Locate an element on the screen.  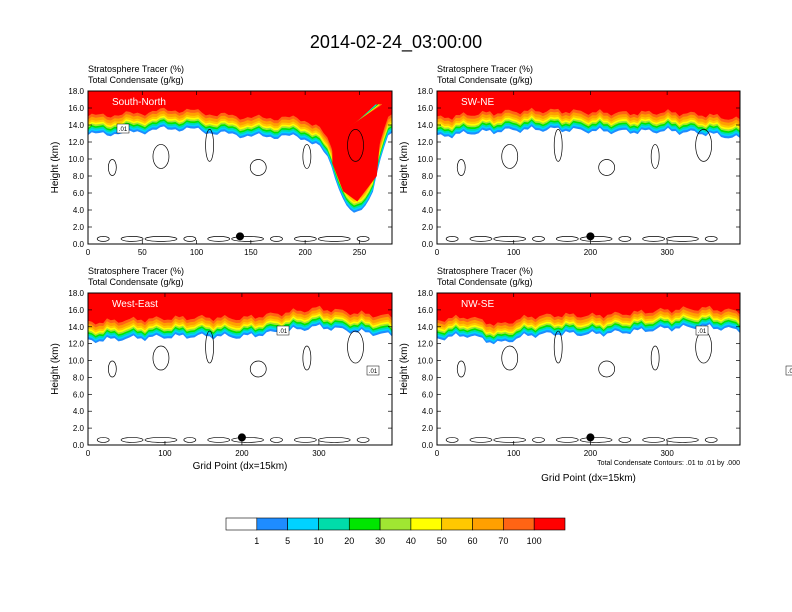
x-tick-label: 100 is located at coordinates (514, 453).